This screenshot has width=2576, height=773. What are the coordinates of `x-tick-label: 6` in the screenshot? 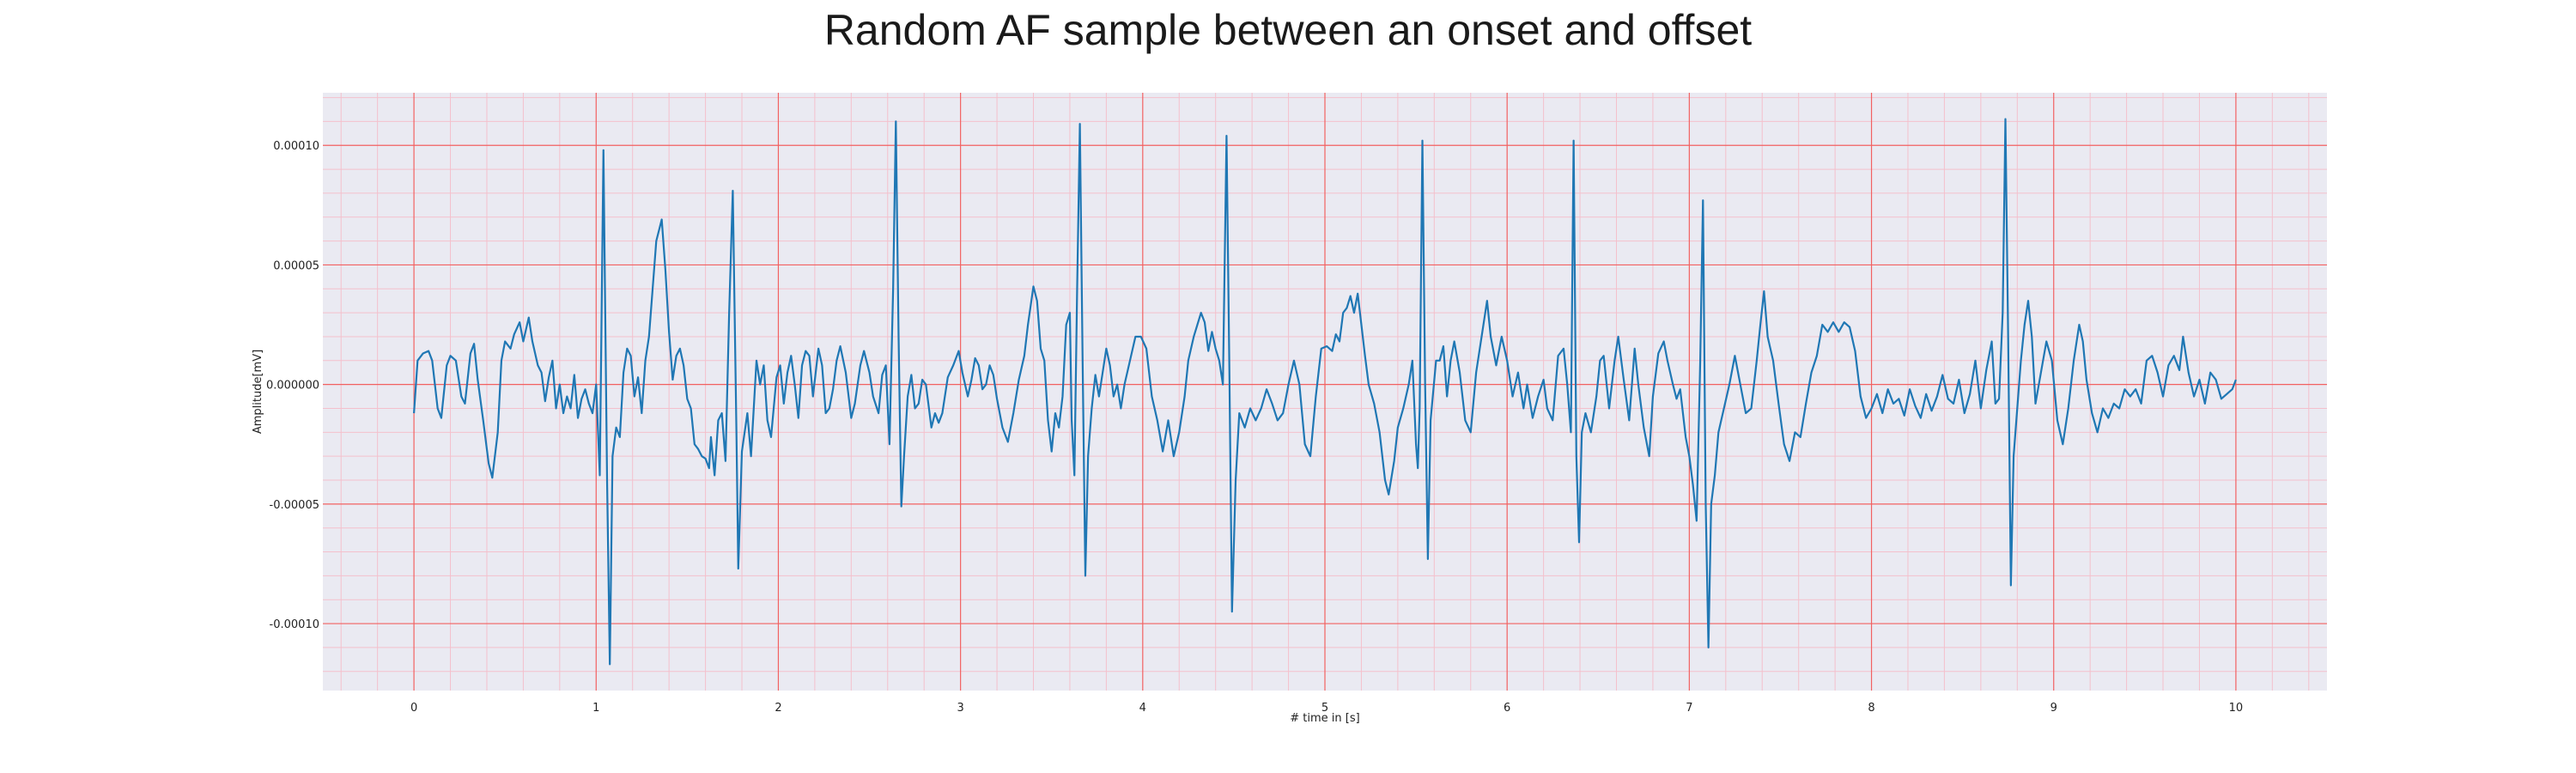 It's located at (1507, 708).